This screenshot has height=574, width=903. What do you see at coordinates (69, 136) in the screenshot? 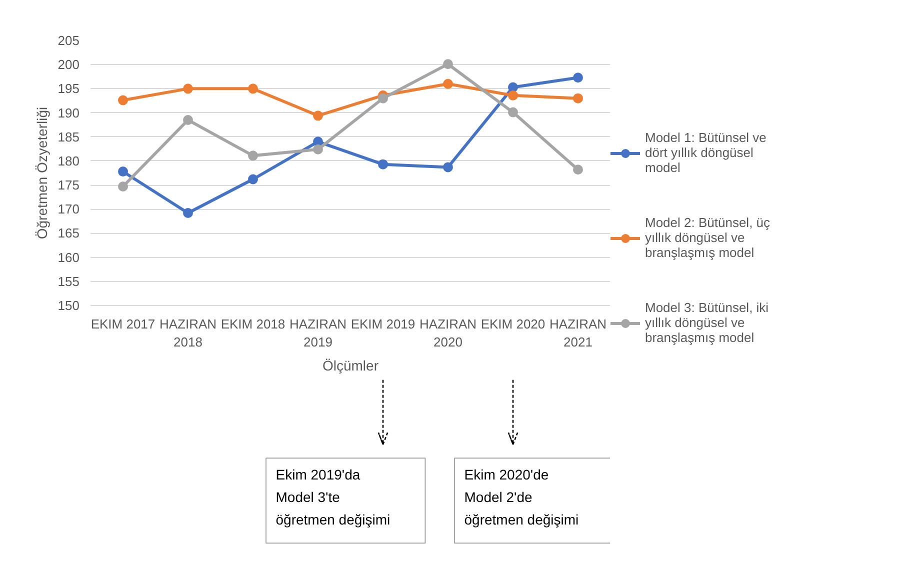
I see `y-tick-label: 185` at bounding box center [69, 136].